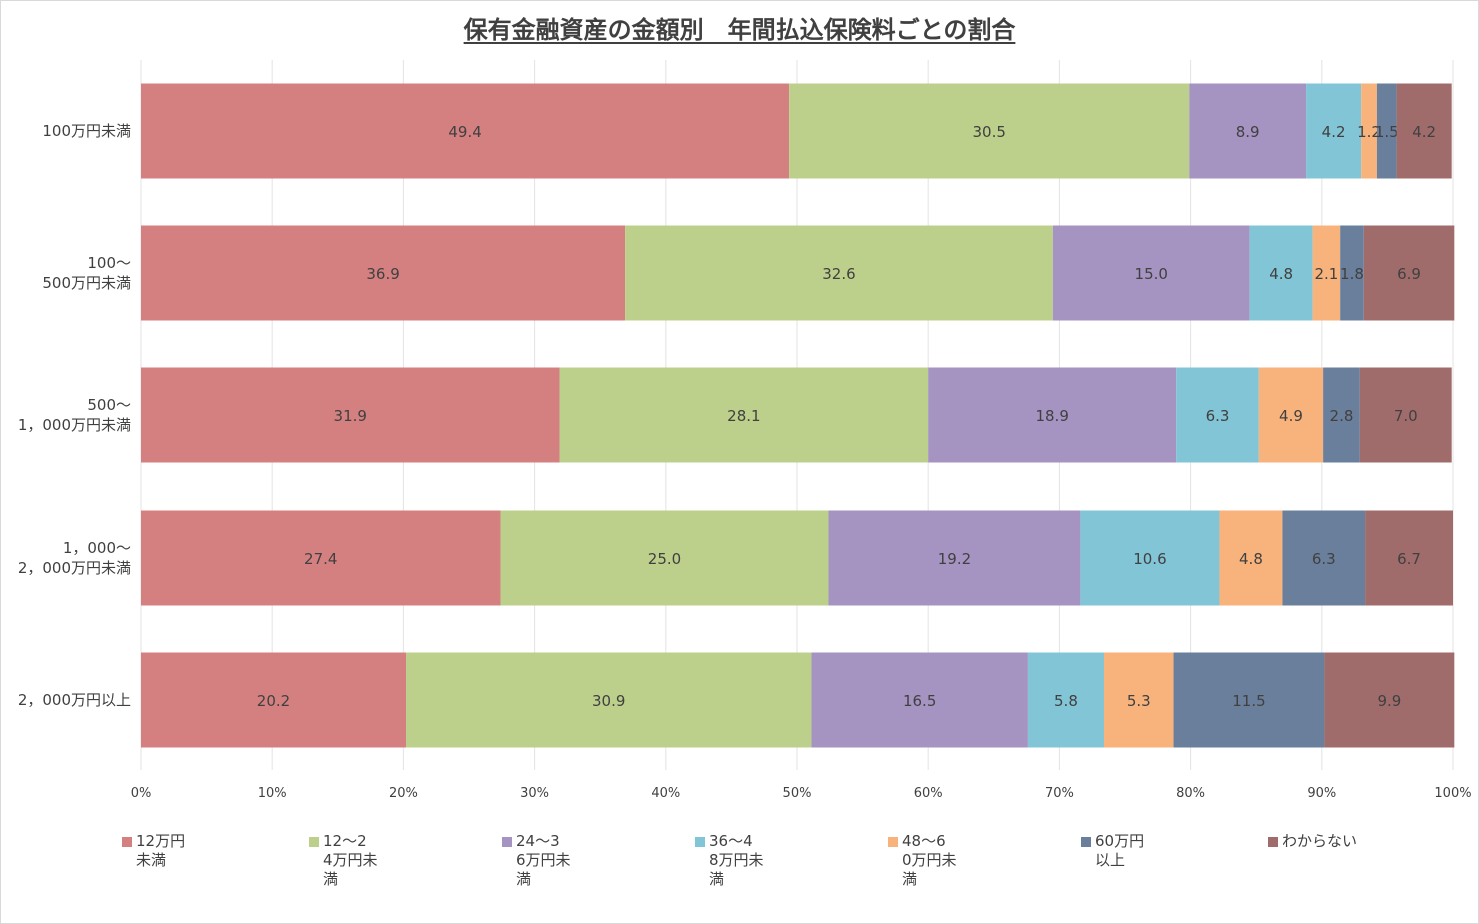 The image size is (1479, 924). I want to click on data-label: 15.0, so click(1151, 274).